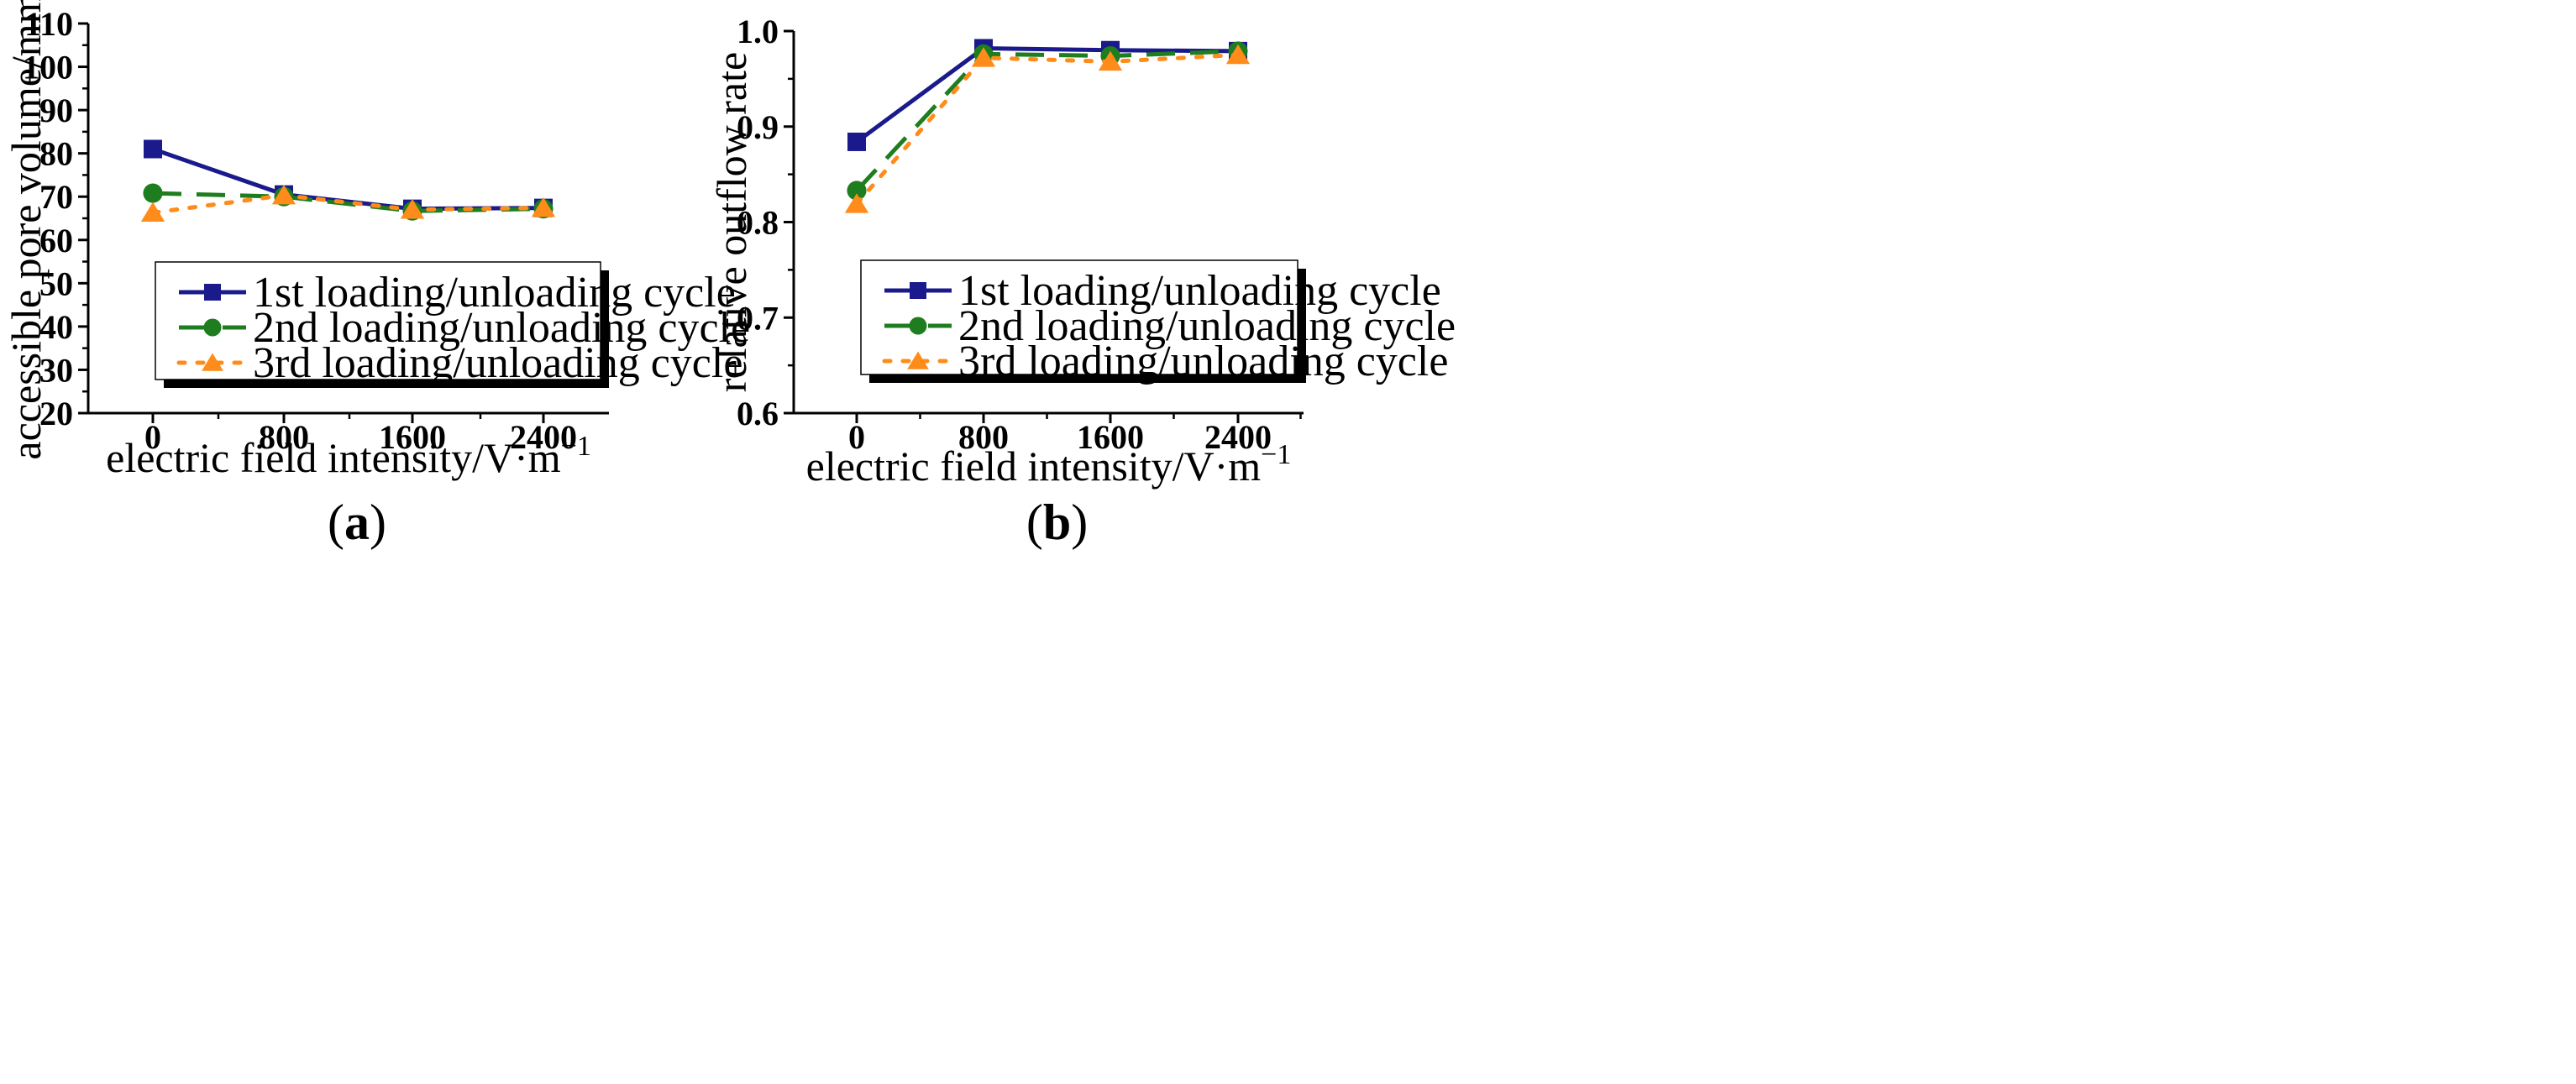  I want to click on y-axis-title: relative outflow rate, so click(731, 222).